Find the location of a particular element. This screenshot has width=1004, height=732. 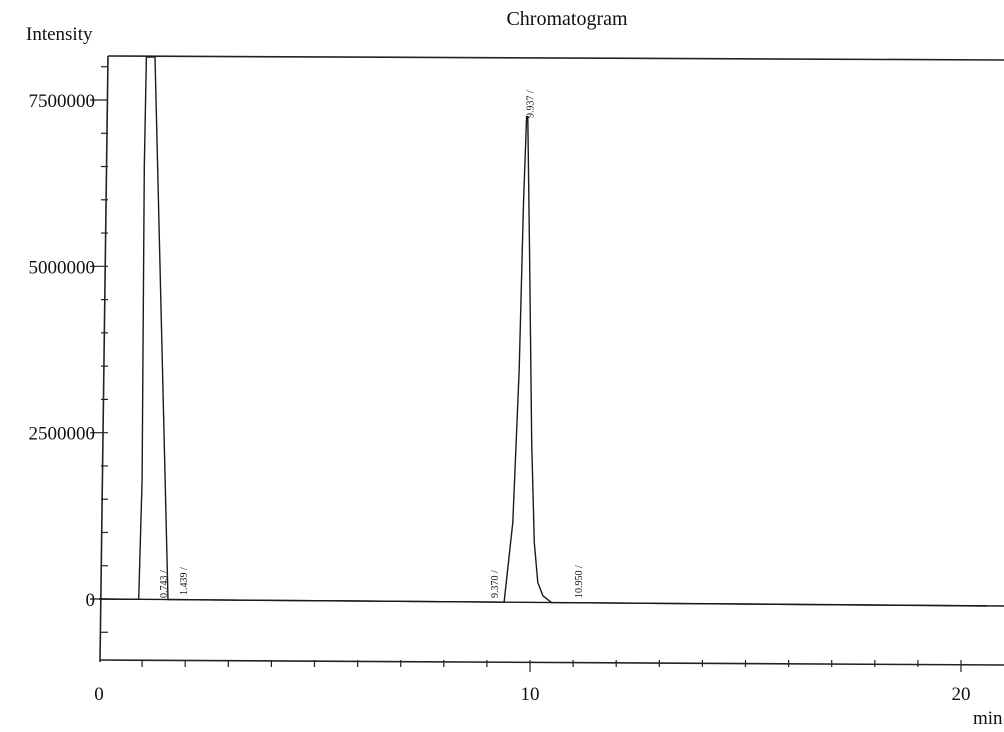

peak-label-0: 0.743 / is located at coordinates (164, 584).